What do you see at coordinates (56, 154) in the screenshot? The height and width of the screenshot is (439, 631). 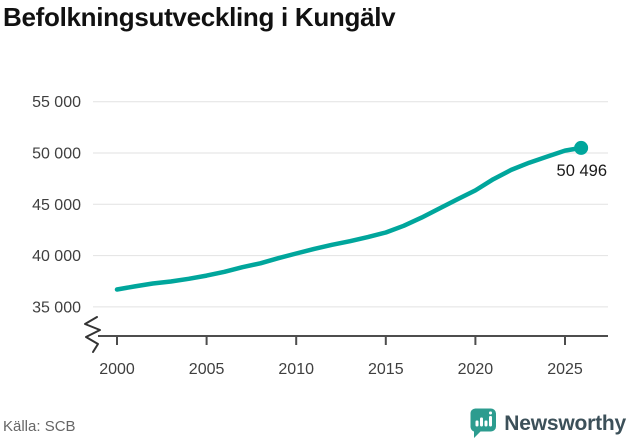 I see `y-axis-tick-label: 50 000` at bounding box center [56, 154].